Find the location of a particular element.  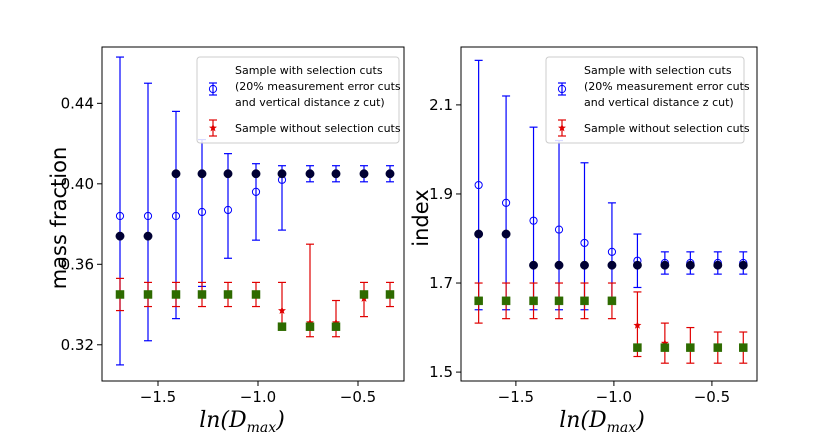

right-y-tick-label: 1.9 is located at coordinates (441, 194).